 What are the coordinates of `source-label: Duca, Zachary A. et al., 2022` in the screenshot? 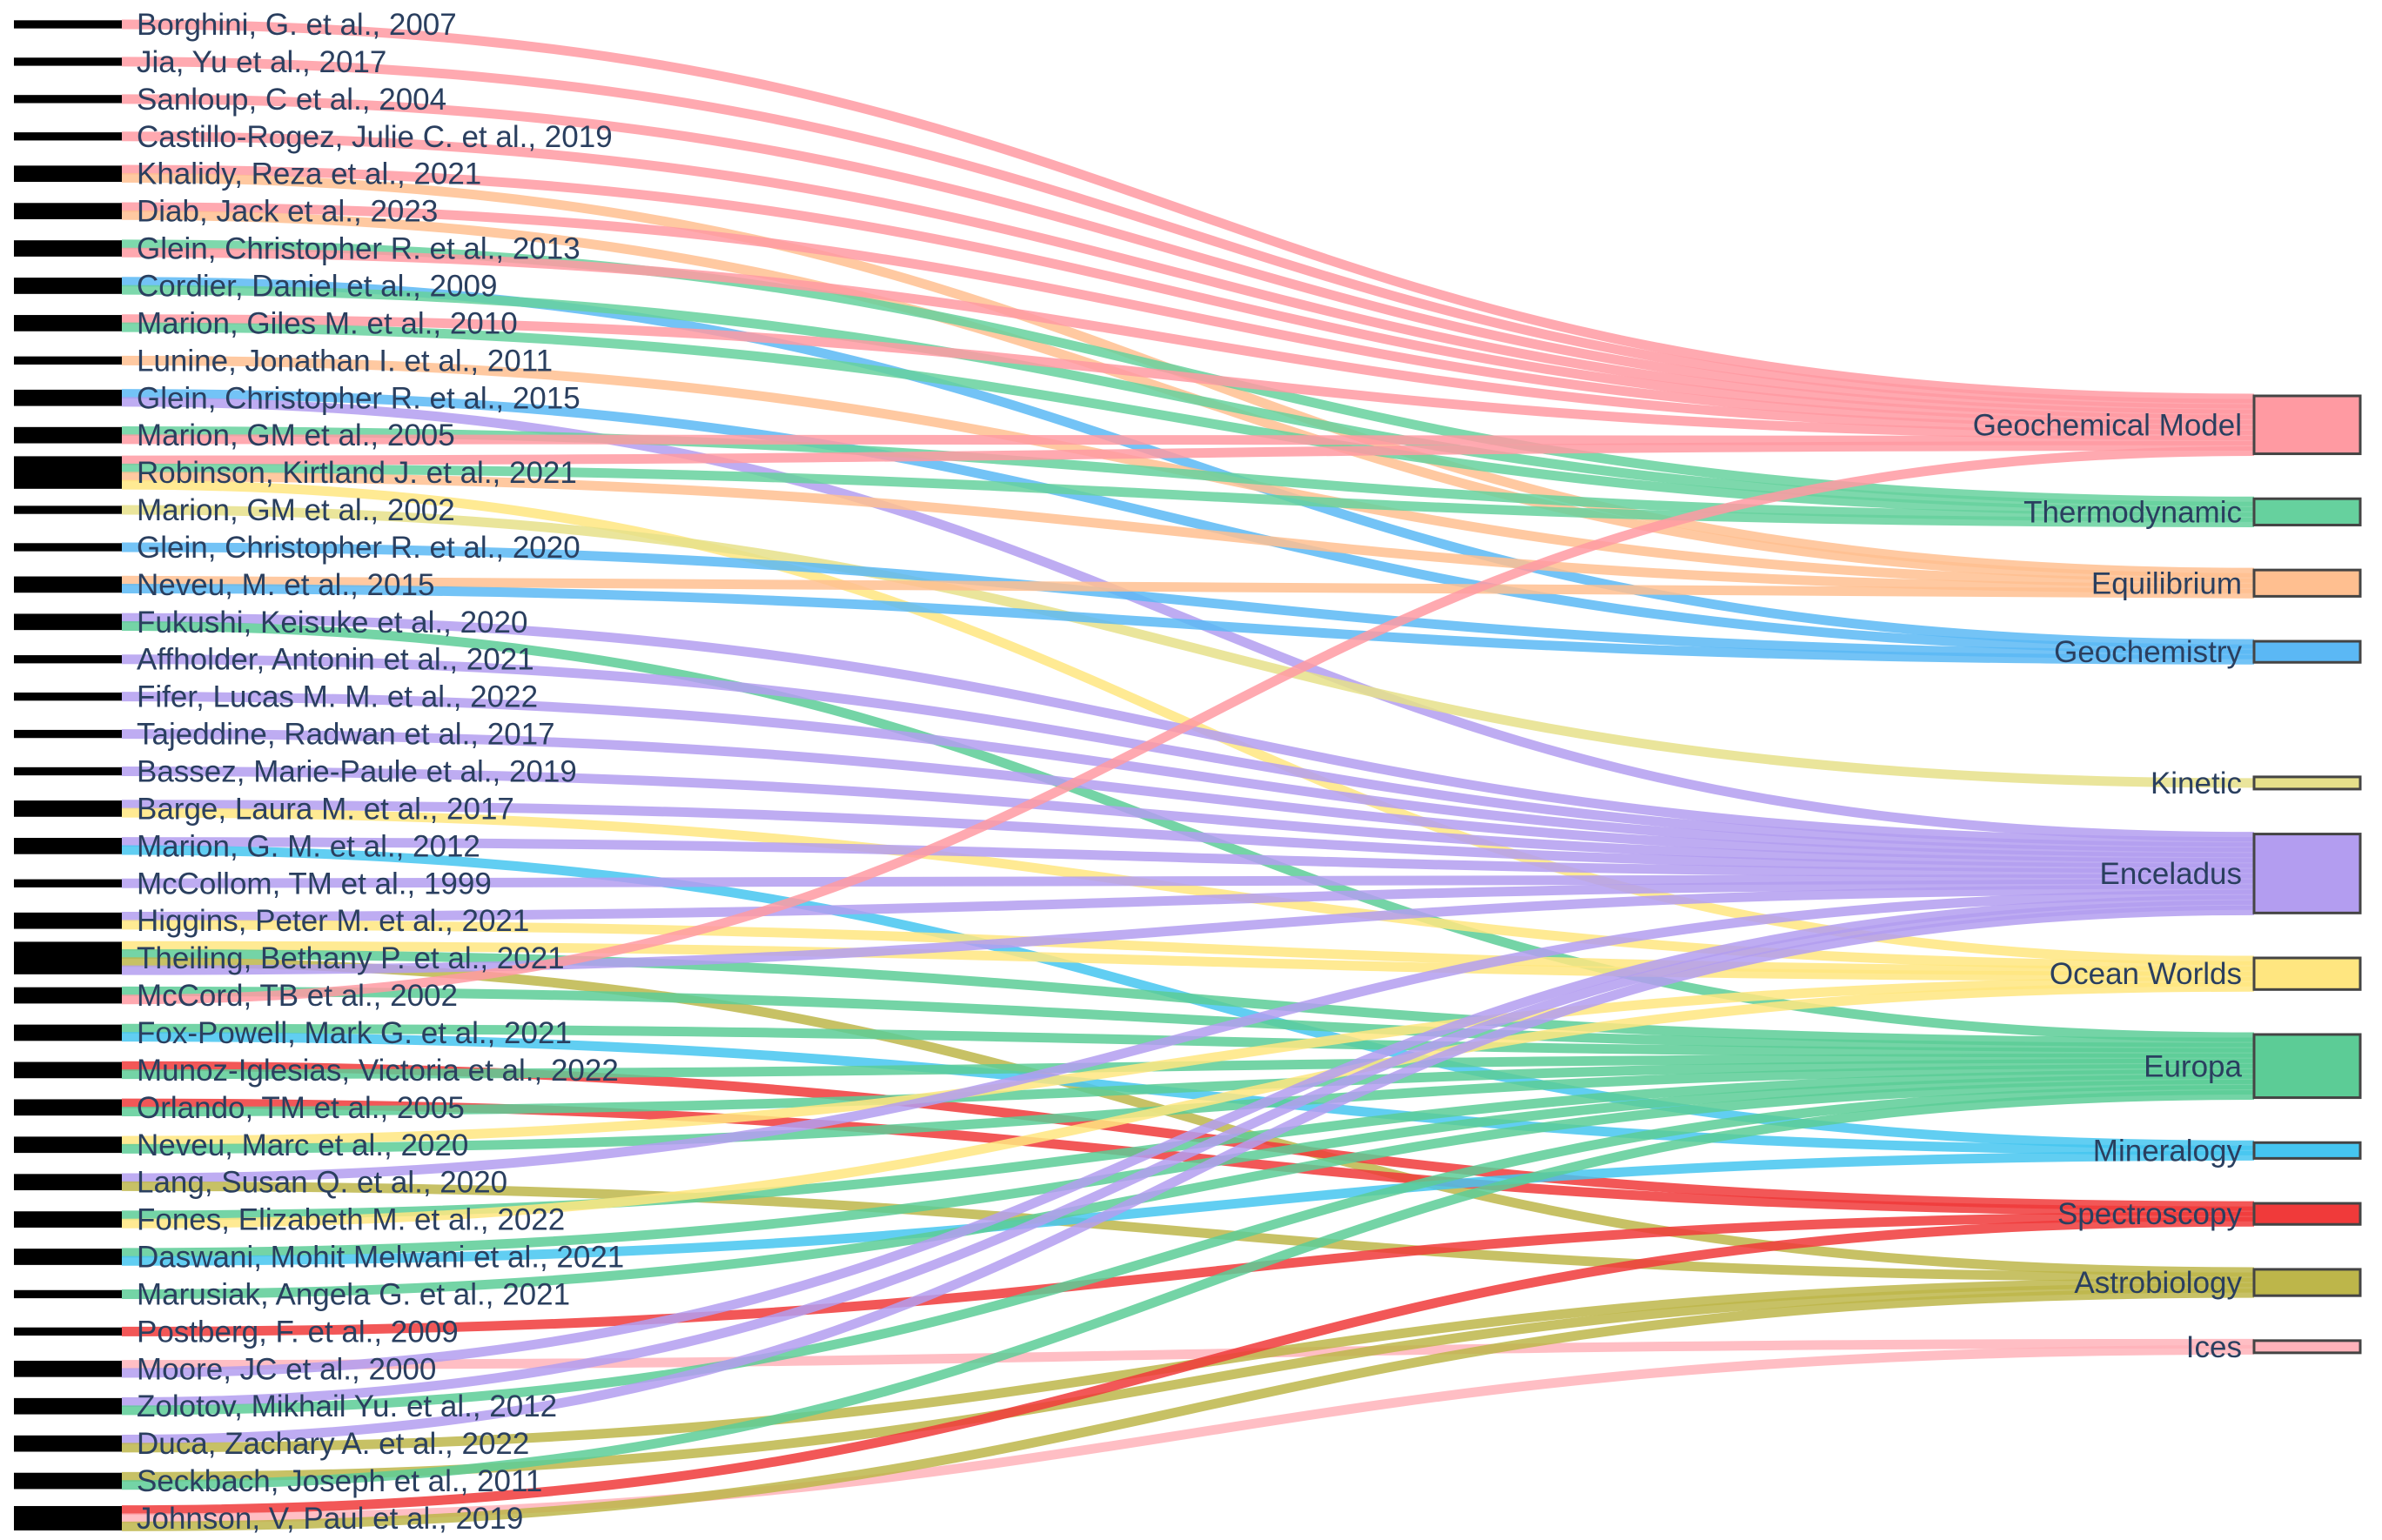 It's located at (333, 1444).